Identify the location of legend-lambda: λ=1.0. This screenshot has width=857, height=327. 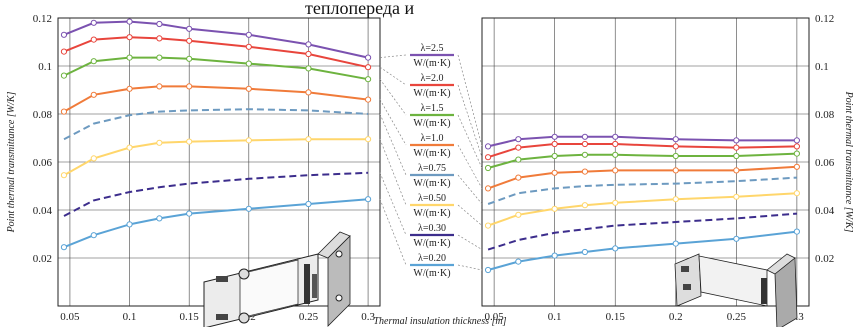
(432, 138).